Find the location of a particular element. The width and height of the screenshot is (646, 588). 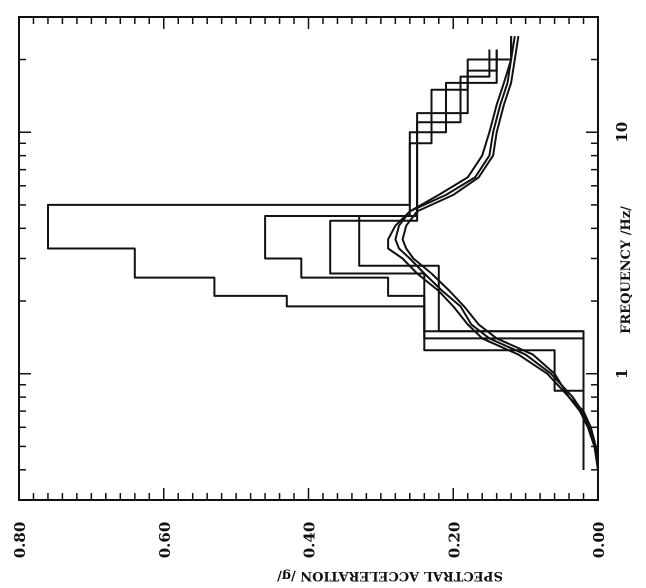

acceleration-tick-label: 0.60 is located at coordinates (165, 540).